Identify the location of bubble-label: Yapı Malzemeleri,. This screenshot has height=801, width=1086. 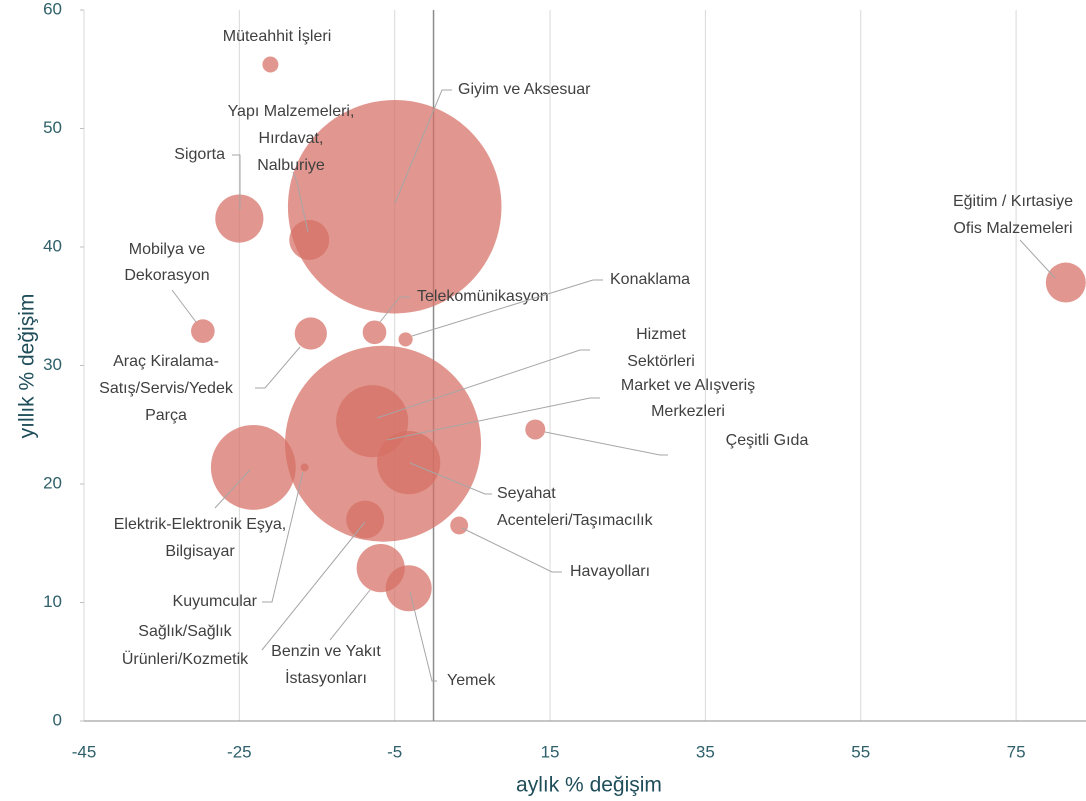
(291, 111).